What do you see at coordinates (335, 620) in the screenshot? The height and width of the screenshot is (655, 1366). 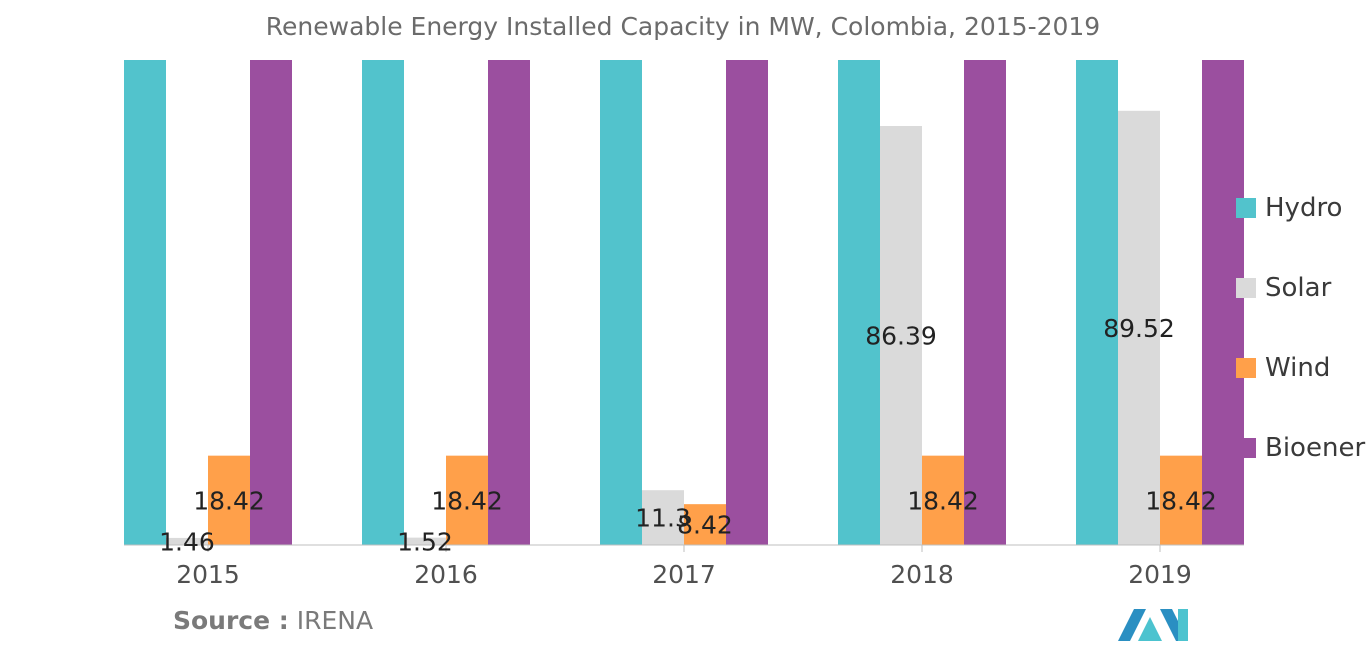 I see `source-value: IRENA` at bounding box center [335, 620].